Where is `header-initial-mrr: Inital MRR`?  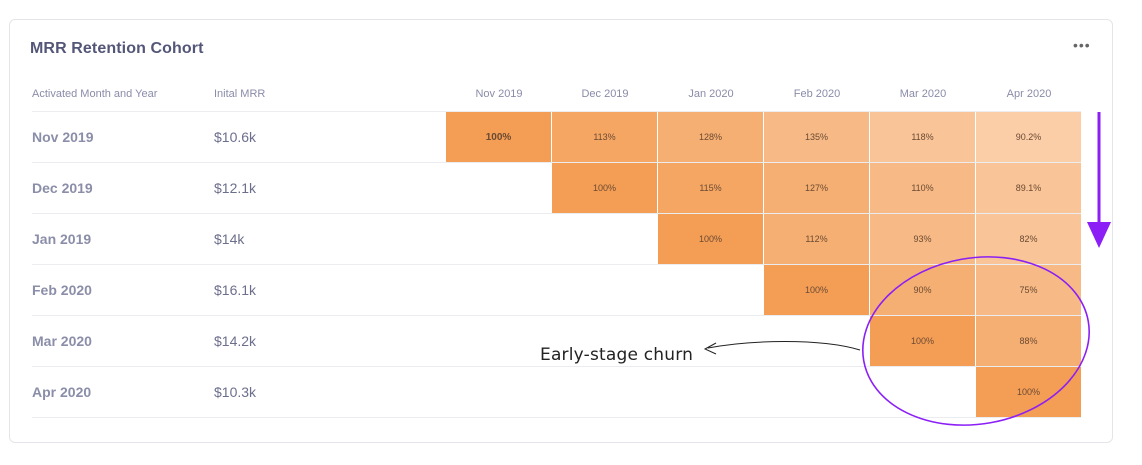
header-initial-mrr: Inital MRR is located at coordinates (240, 94).